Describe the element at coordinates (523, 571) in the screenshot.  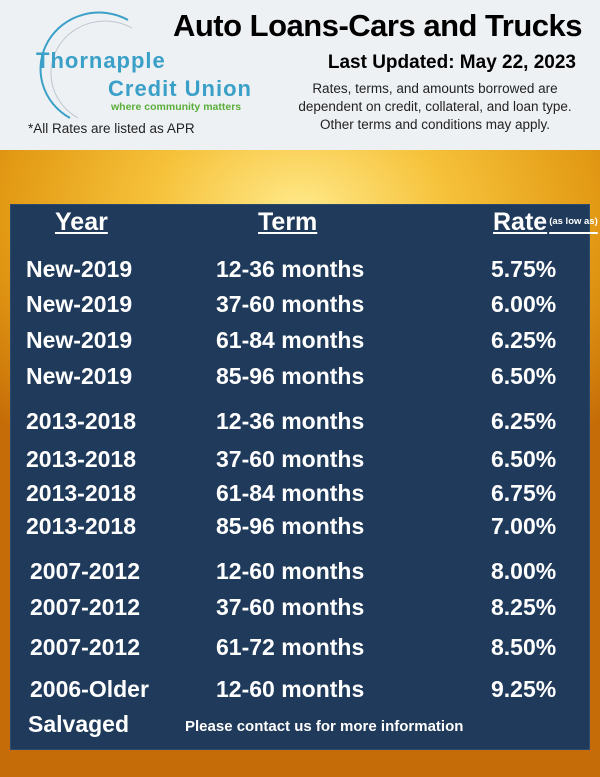
I see `row-rate: 8.00%` at that location.